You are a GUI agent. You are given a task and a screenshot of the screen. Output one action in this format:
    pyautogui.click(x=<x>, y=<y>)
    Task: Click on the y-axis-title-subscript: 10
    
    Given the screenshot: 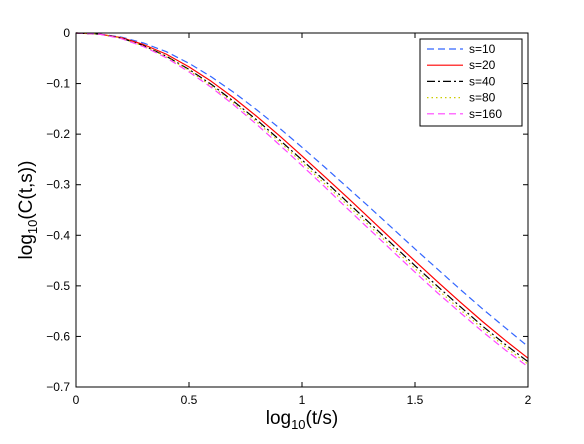 What is the action you would take?
    pyautogui.click(x=32, y=227)
    